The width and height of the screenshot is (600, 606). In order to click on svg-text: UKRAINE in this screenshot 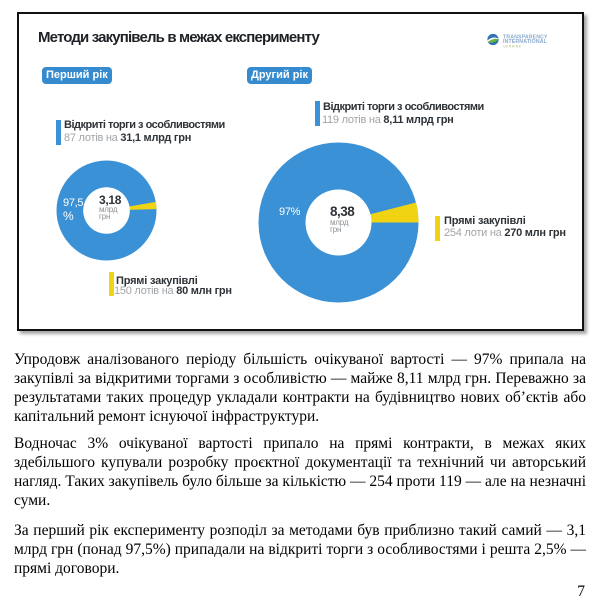, I will do `click(513, 46)`.